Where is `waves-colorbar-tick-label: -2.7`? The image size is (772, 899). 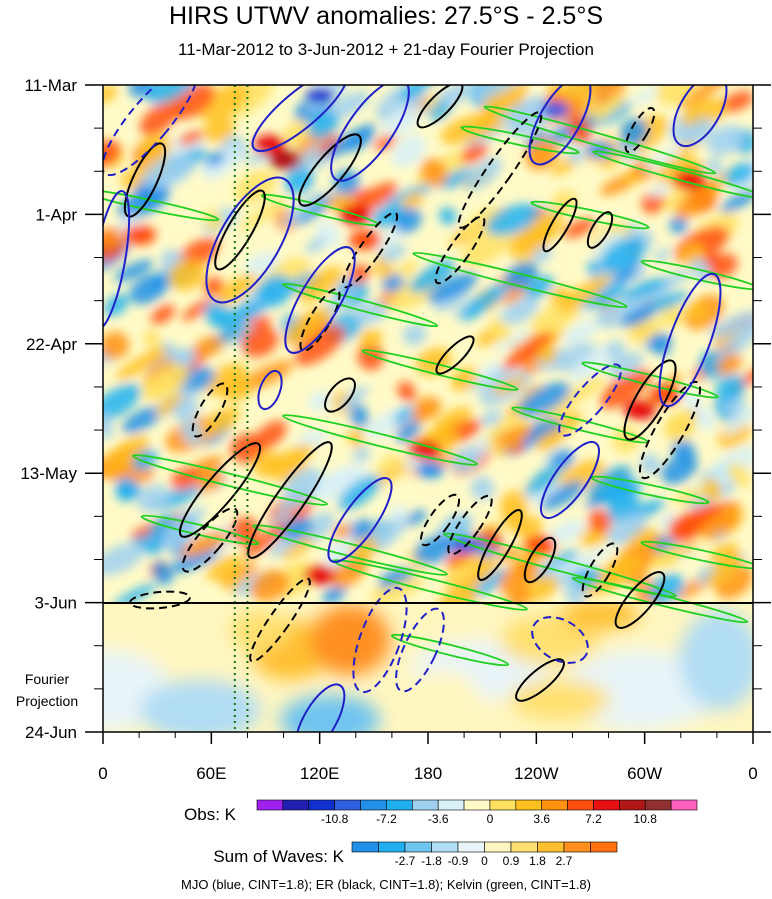 waves-colorbar-tick-label: -2.7 is located at coordinates (405, 861).